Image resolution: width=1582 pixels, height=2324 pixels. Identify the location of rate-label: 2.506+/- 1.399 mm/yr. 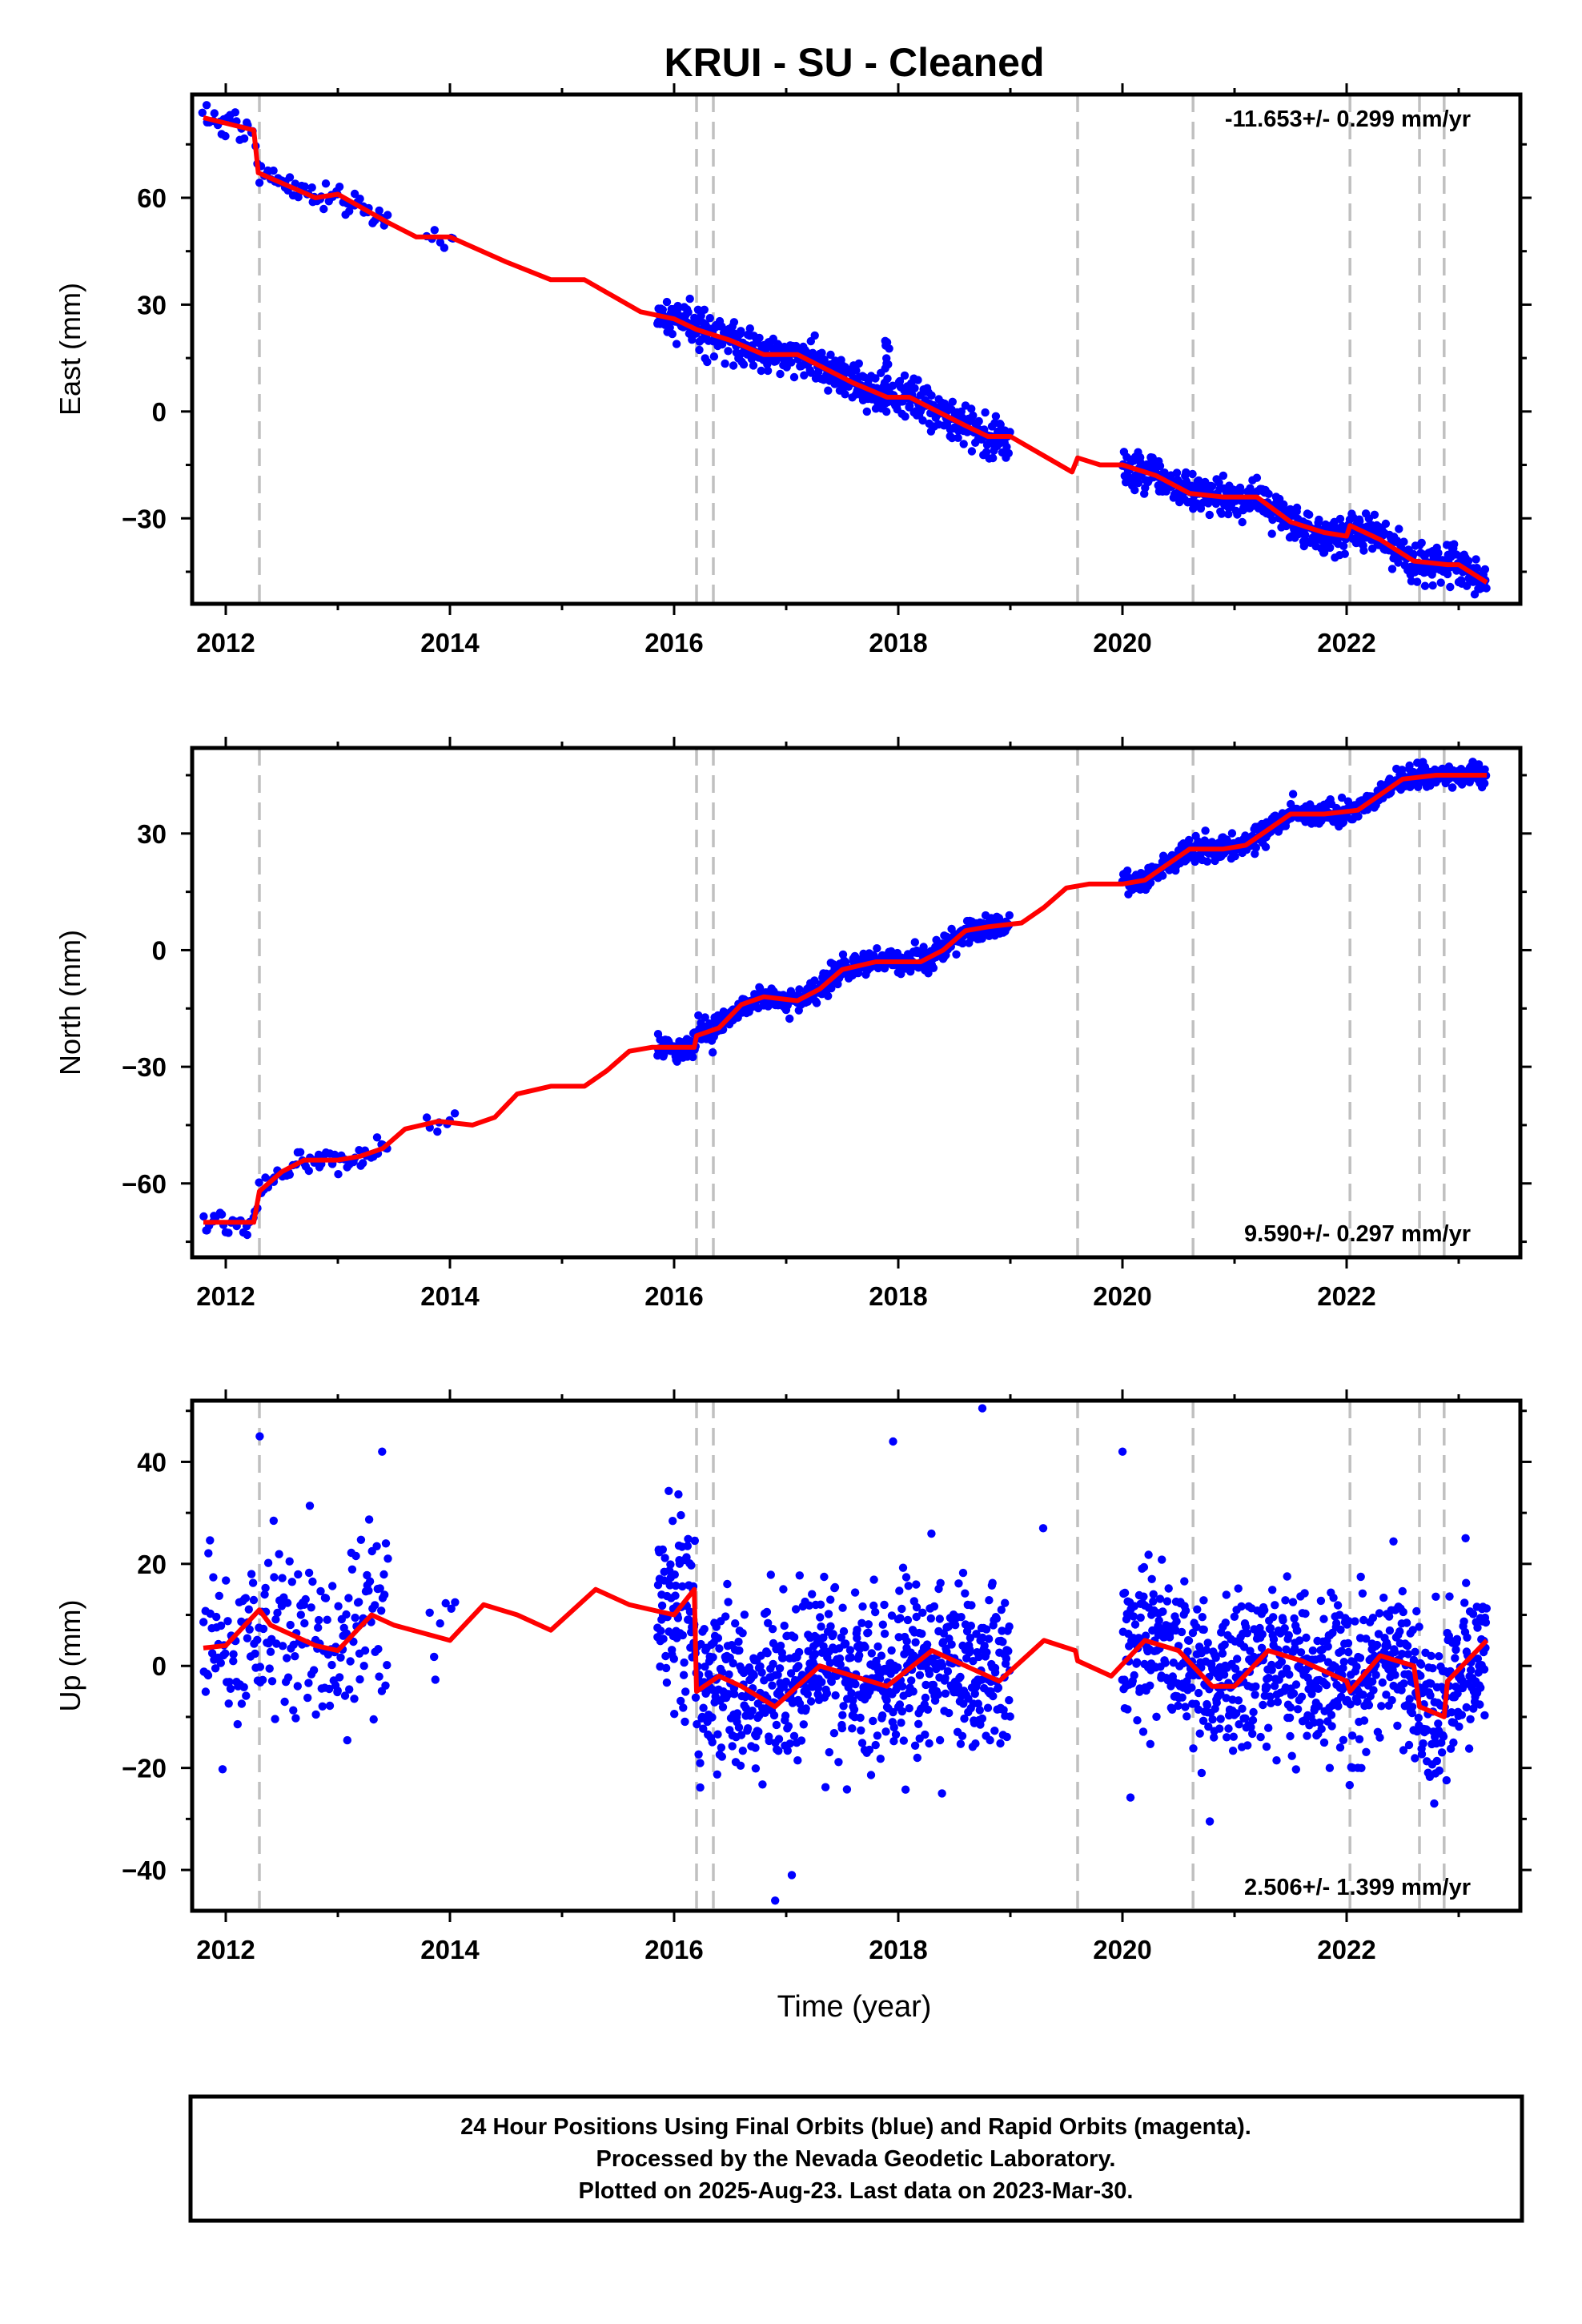
(1357, 1888).